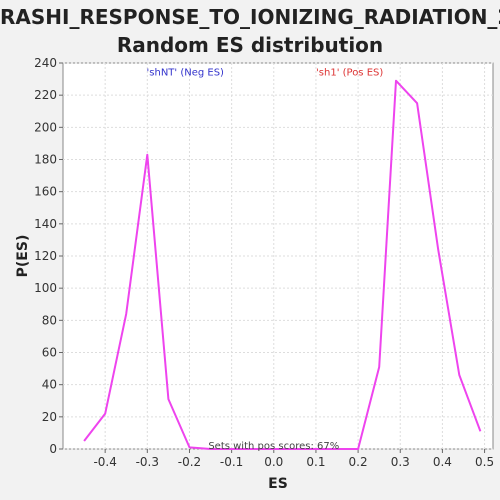 The image size is (500, 500). I want to click on y-tick-label: 180, so click(45, 160).